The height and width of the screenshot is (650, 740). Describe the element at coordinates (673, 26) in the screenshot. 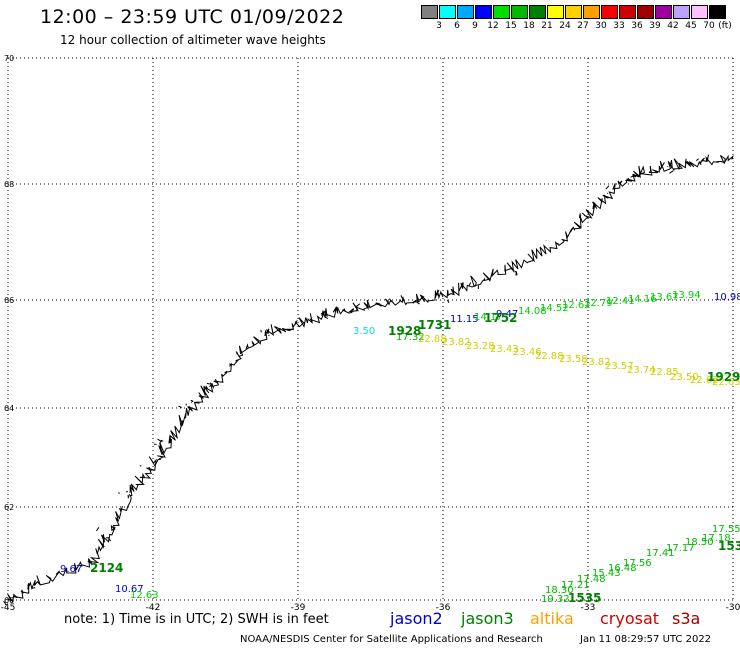

I see `scale-label: 42` at that location.